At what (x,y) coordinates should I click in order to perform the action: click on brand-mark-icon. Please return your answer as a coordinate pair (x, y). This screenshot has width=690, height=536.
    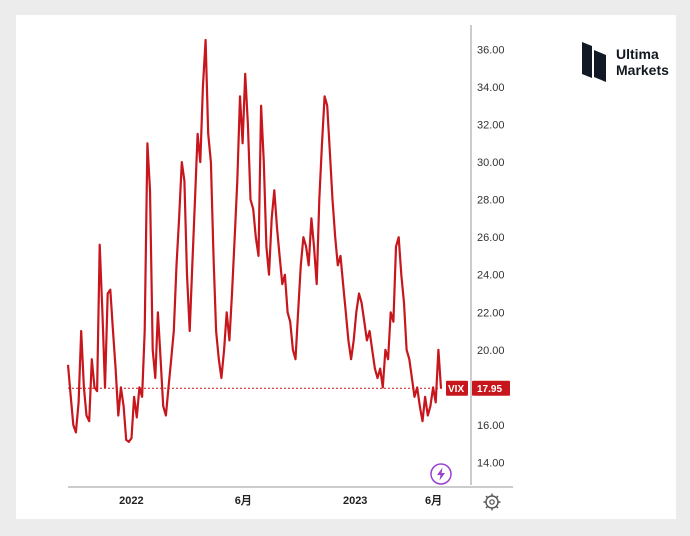
    Looking at the image, I should click on (594, 62).